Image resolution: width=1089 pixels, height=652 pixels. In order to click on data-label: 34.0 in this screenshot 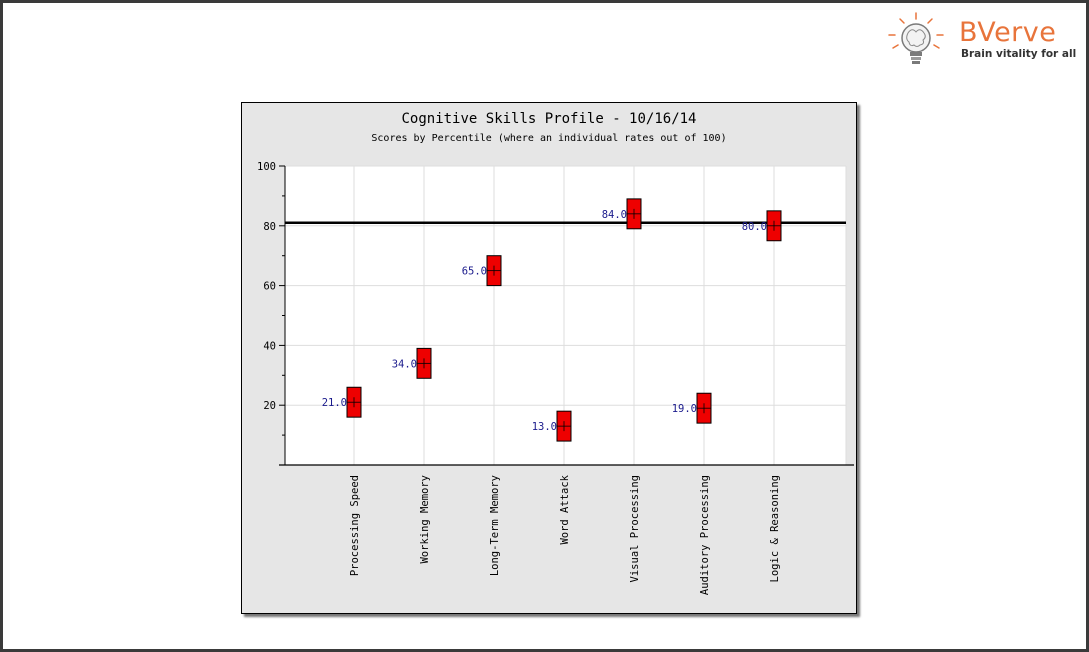, I will do `click(404, 364)`.